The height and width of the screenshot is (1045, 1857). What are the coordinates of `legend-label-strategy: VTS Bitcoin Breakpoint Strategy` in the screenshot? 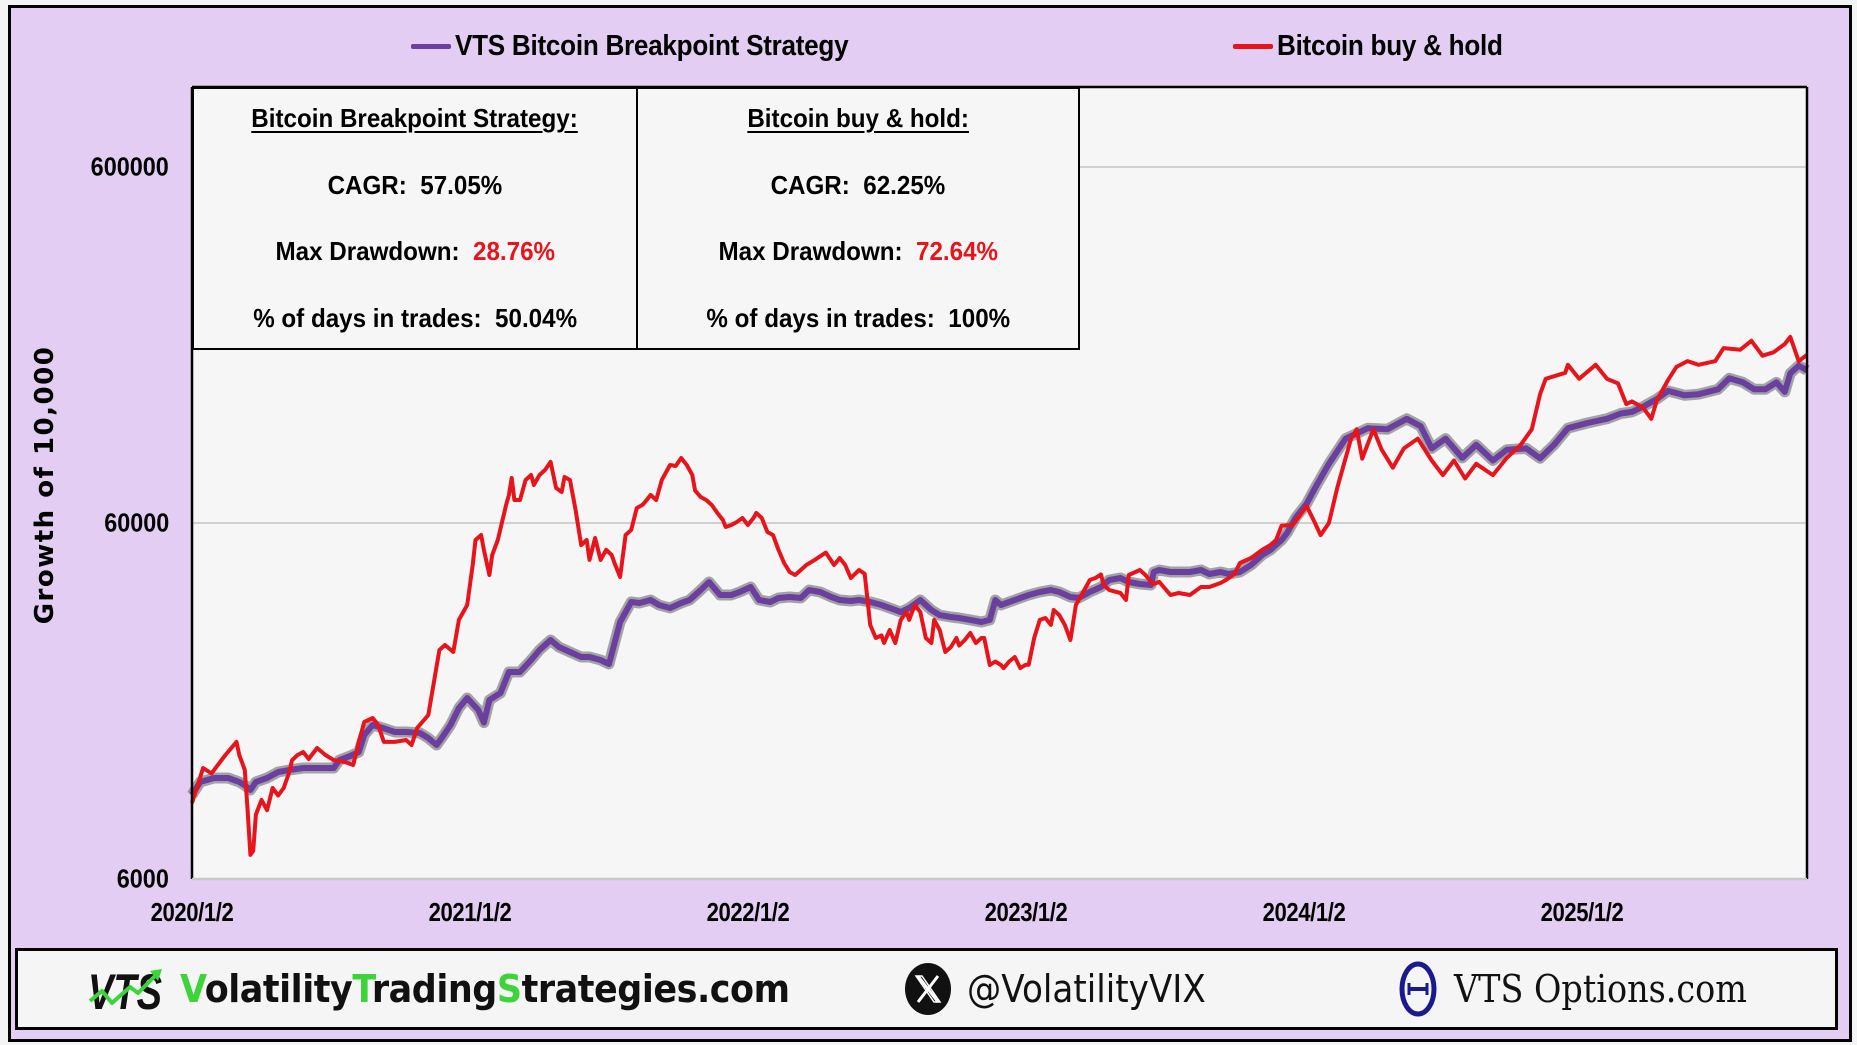 It's located at (652, 45).